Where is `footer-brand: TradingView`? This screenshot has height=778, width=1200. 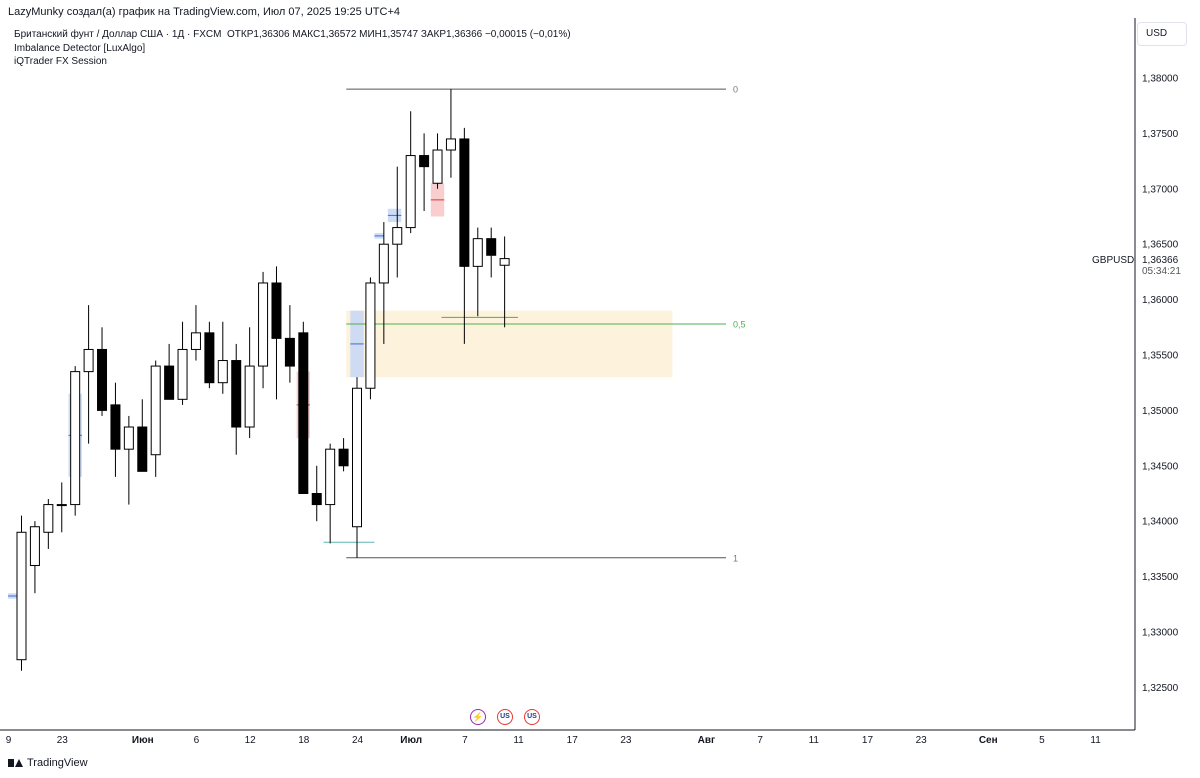 footer-brand: TradingView is located at coordinates (48, 763).